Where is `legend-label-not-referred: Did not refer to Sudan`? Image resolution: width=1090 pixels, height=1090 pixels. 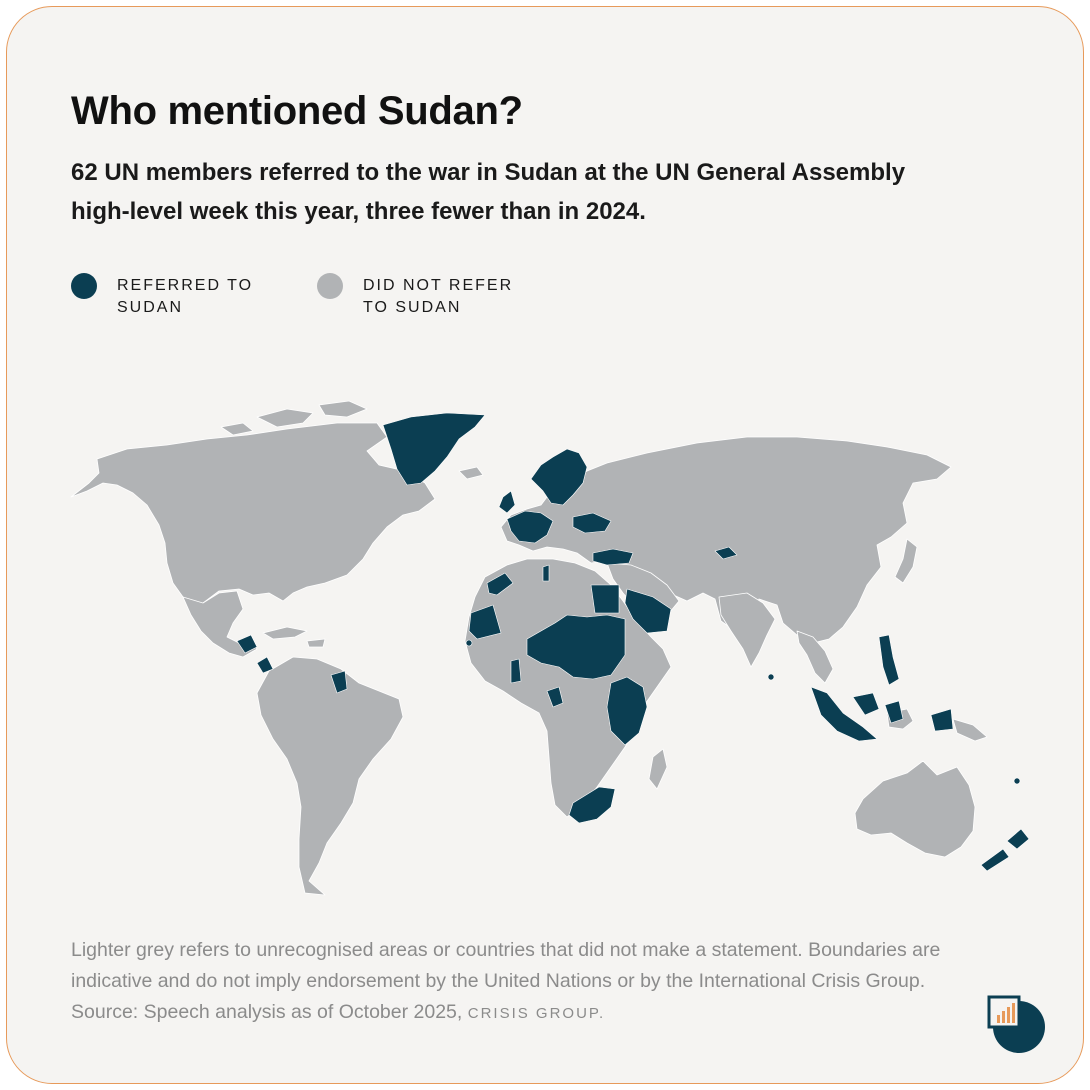
legend-label-not-referred: Did not refer to Sudan is located at coordinates (438, 296).